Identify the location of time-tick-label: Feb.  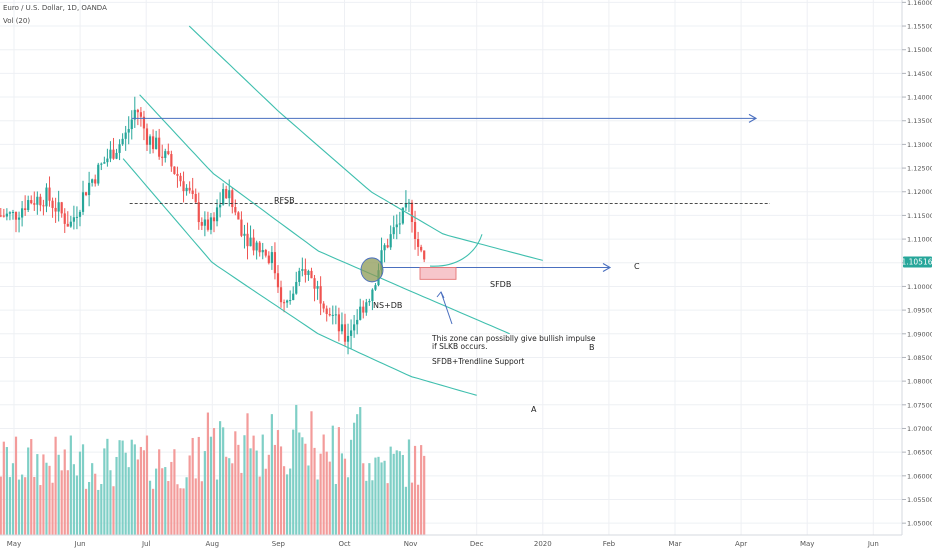
(609, 544).